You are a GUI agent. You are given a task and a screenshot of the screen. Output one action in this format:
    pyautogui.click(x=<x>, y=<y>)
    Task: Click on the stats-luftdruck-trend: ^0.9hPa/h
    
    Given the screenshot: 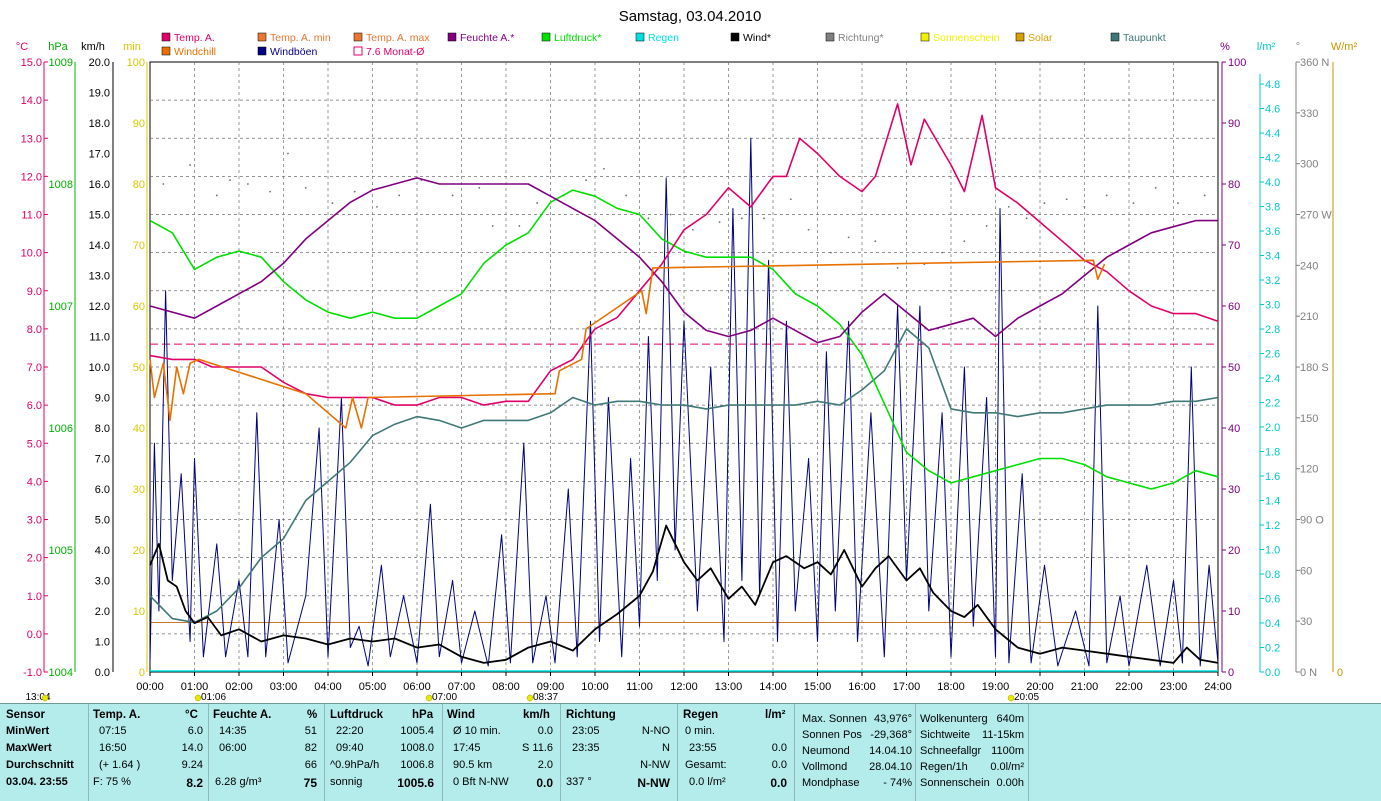 What is the action you would take?
    pyautogui.click(x=355, y=765)
    